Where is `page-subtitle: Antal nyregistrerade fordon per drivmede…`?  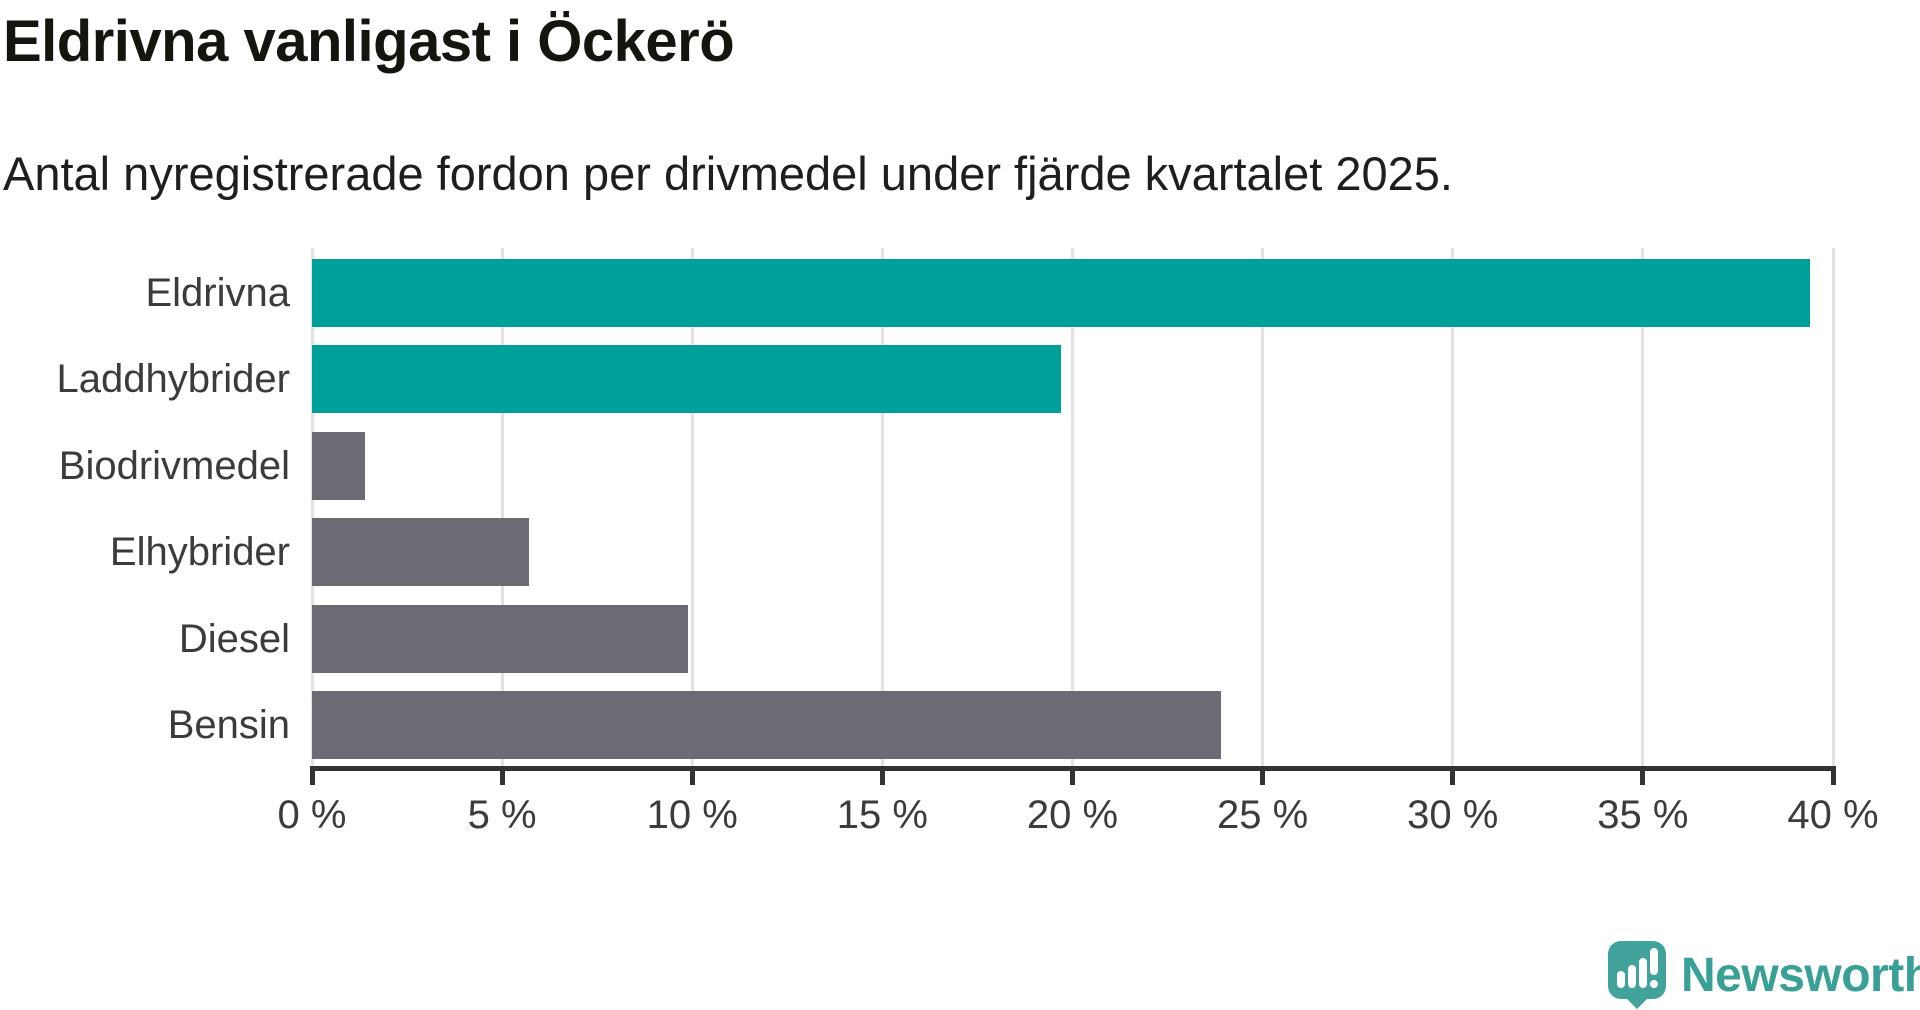
page-subtitle: Antal nyregistrerade fordon per drivmede… is located at coordinates (728, 173).